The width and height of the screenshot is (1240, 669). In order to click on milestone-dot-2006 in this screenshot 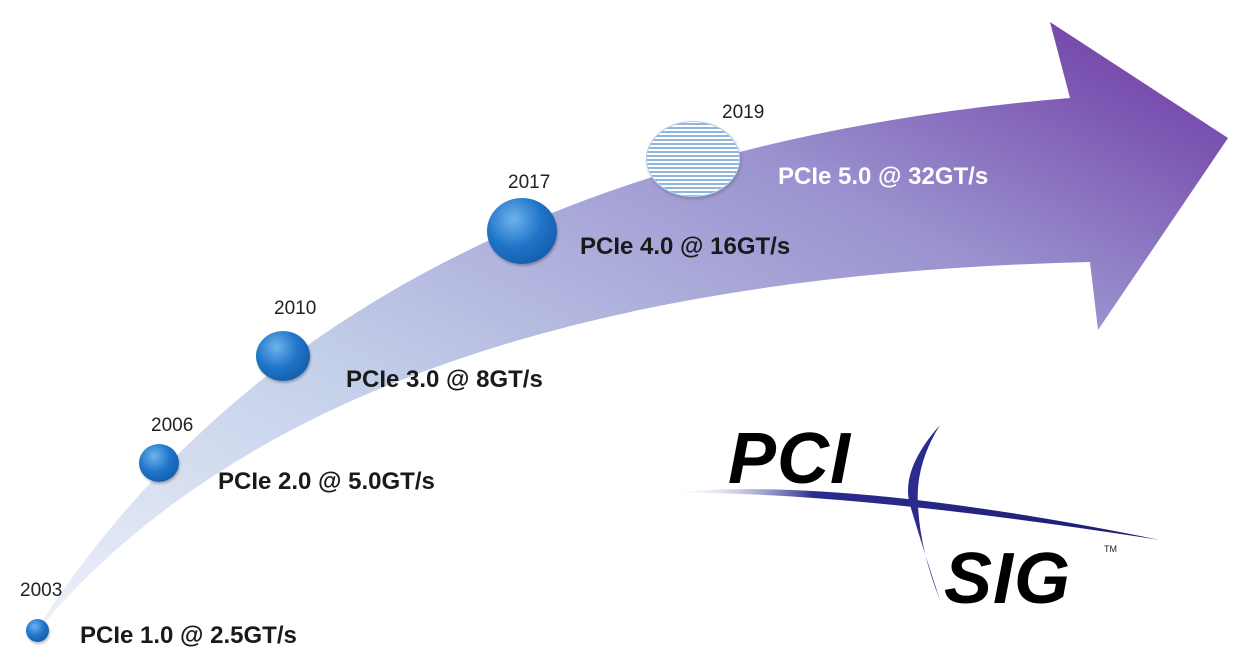, I will do `click(159, 463)`.